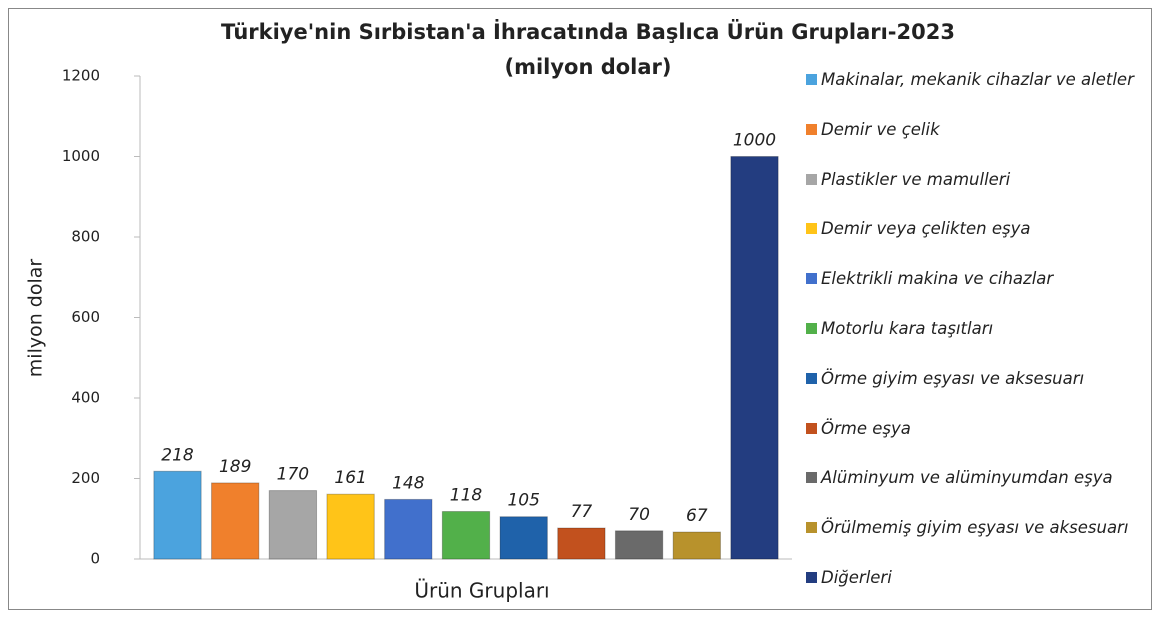 The height and width of the screenshot is (622, 1162). What do you see at coordinates (967, 478) in the screenshot?
I see `legend-label: Alüminyum ve alüminyumdan eşya` at bounding box center [967, 478].